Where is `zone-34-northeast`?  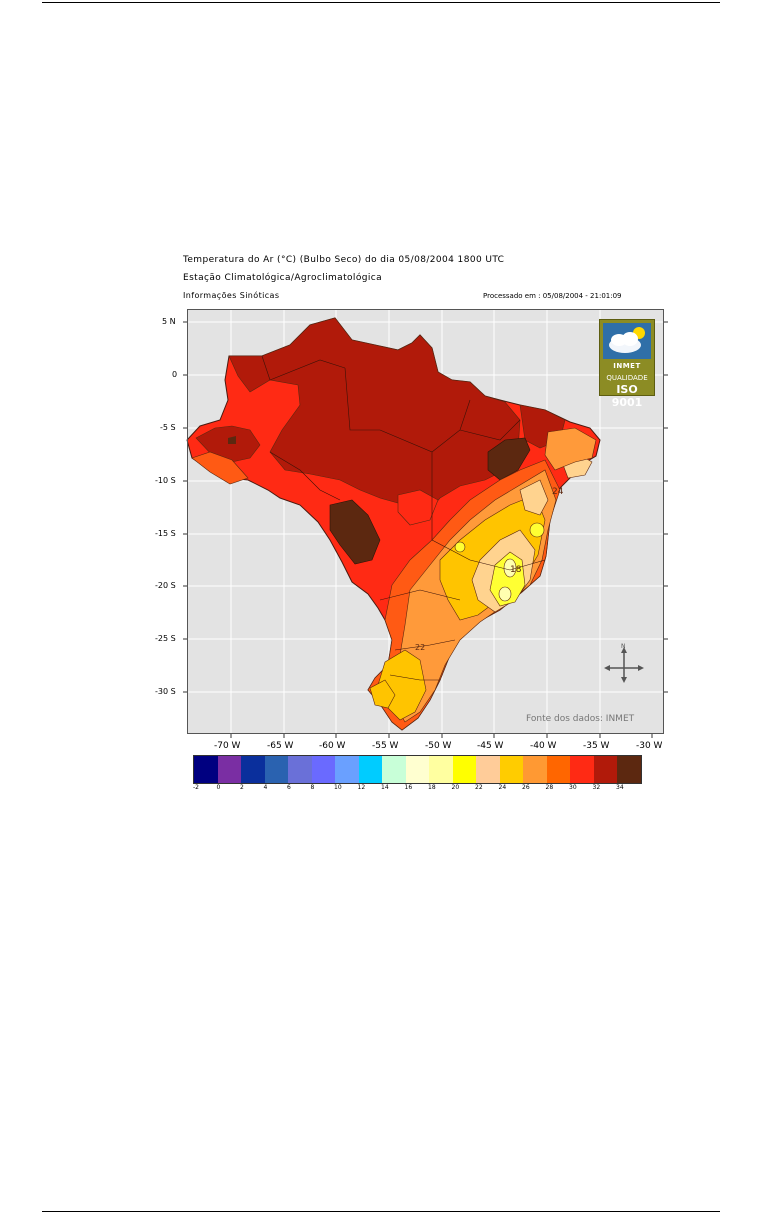
zone-34-northeast is located at coordinates (509, 459).